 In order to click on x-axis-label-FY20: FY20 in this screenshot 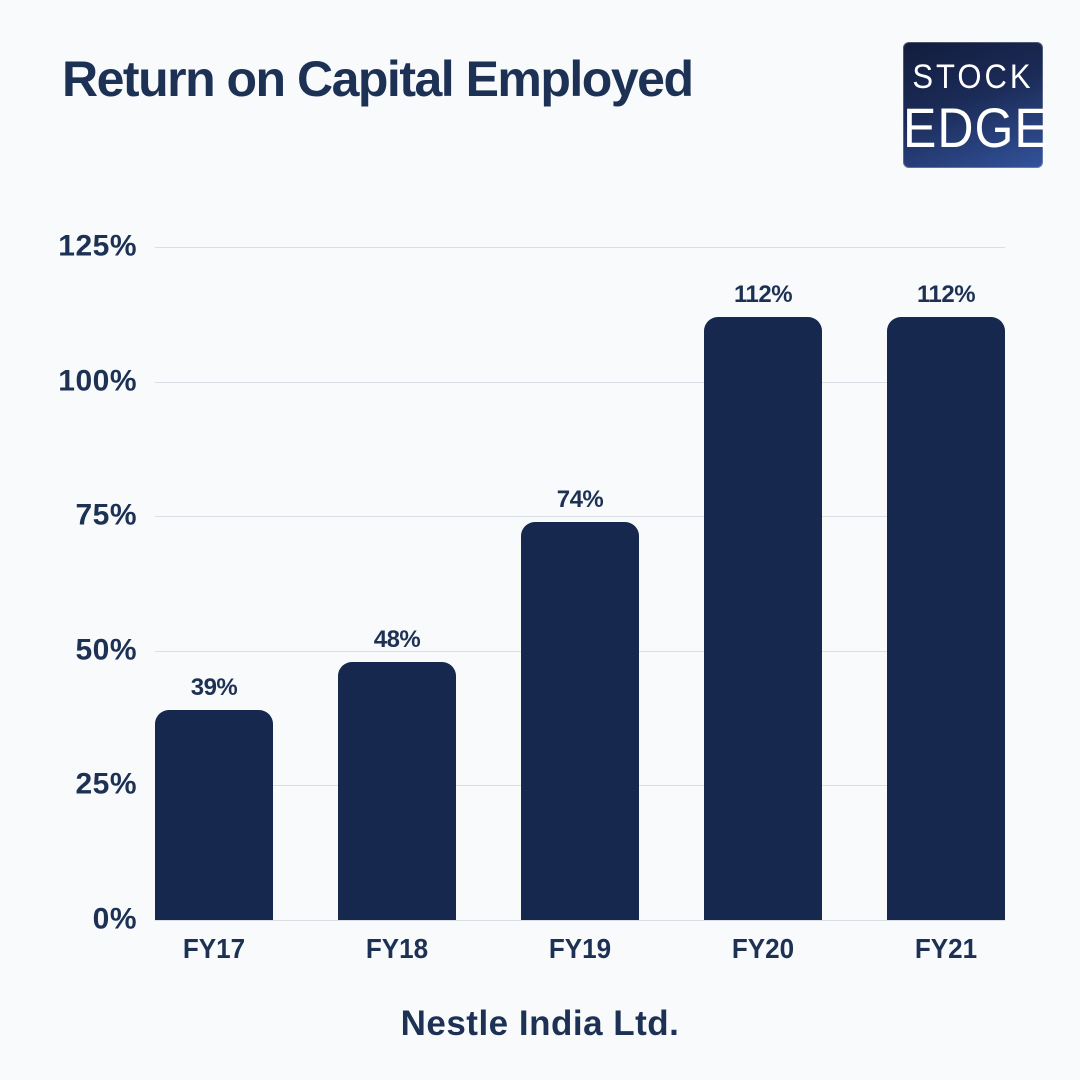, I will do `click(763, 948)`.